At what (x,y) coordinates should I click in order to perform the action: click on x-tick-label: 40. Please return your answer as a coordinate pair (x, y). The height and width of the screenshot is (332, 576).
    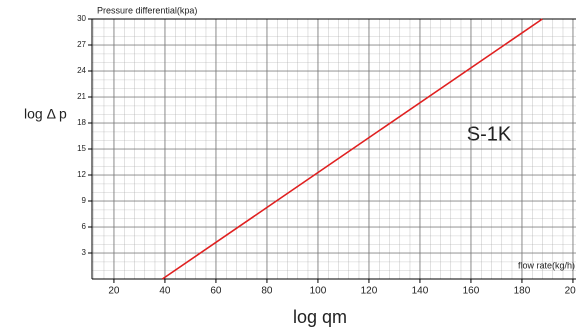
    Looking at the image, I should click on (165, 291).